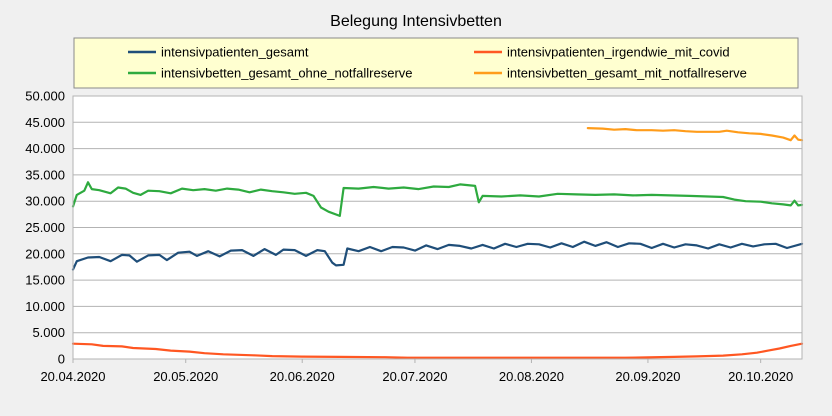 The image size is (832, 416). What do you see at coordinates (45, 174) in the screenshot?
I see `y-tick-label: 35.000` at bounding box center [45, 174].